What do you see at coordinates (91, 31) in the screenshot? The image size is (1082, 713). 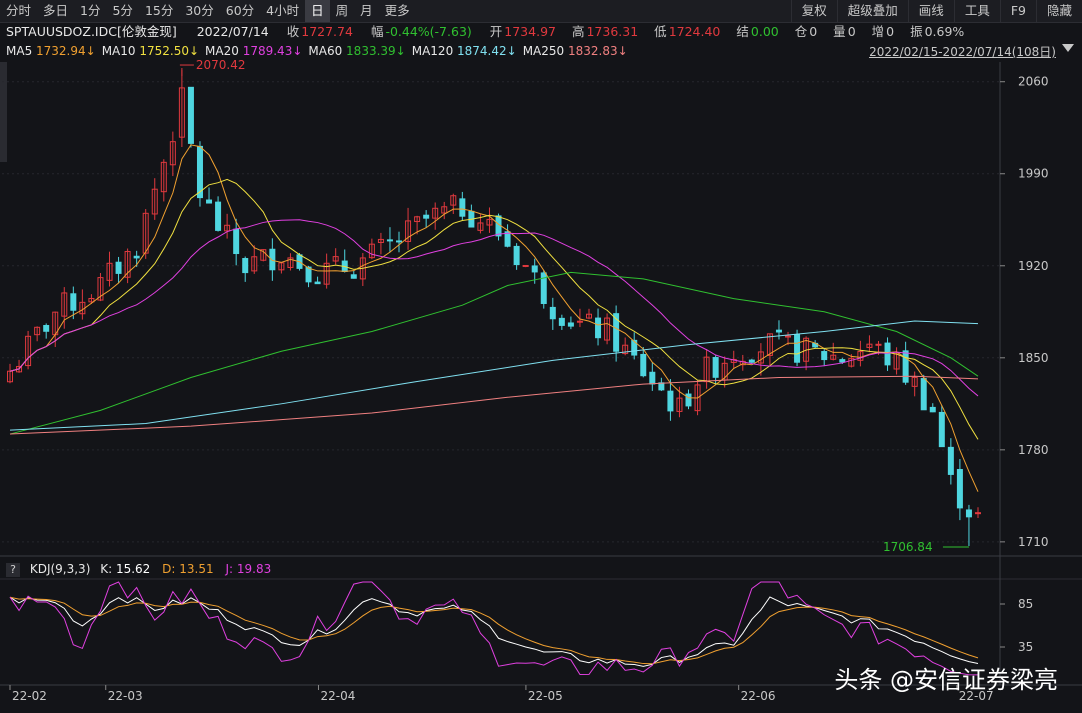 I see `symbol: SPTAUUSDOZ.IDC[伦敦金现]` at bounding box center [91, 31].